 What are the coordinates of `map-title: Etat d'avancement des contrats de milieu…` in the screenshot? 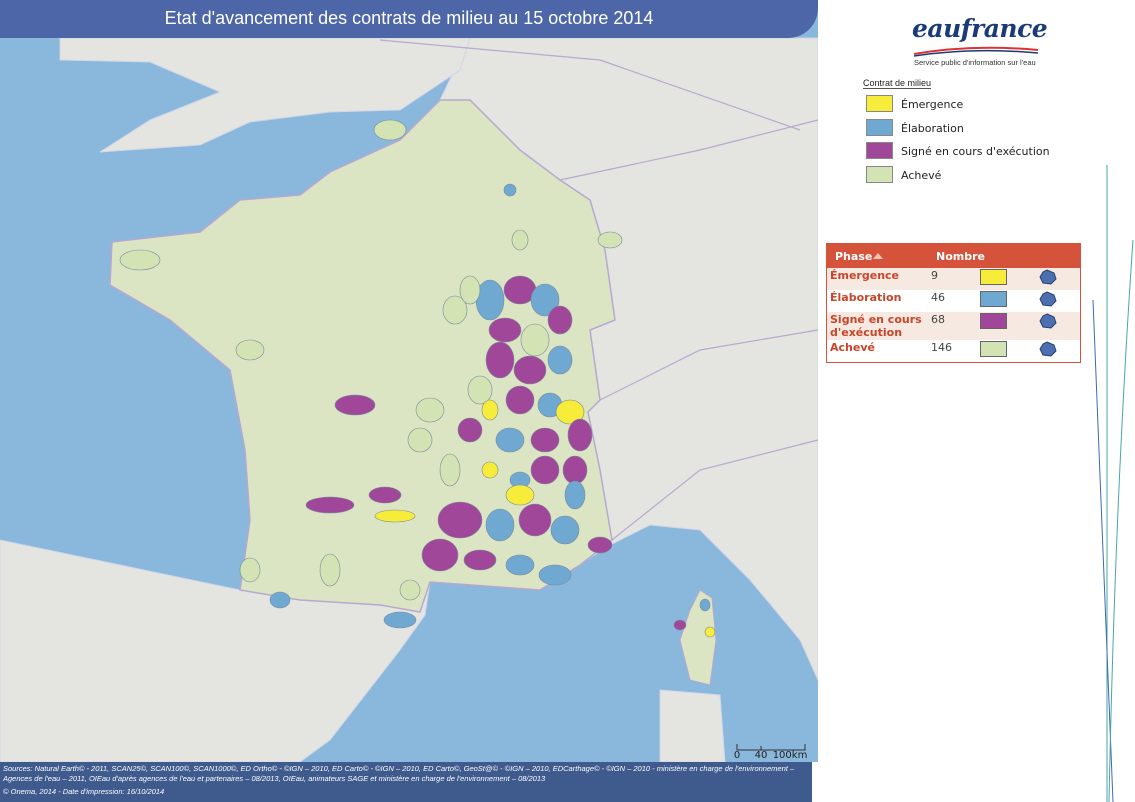 It's located at (409, 19).